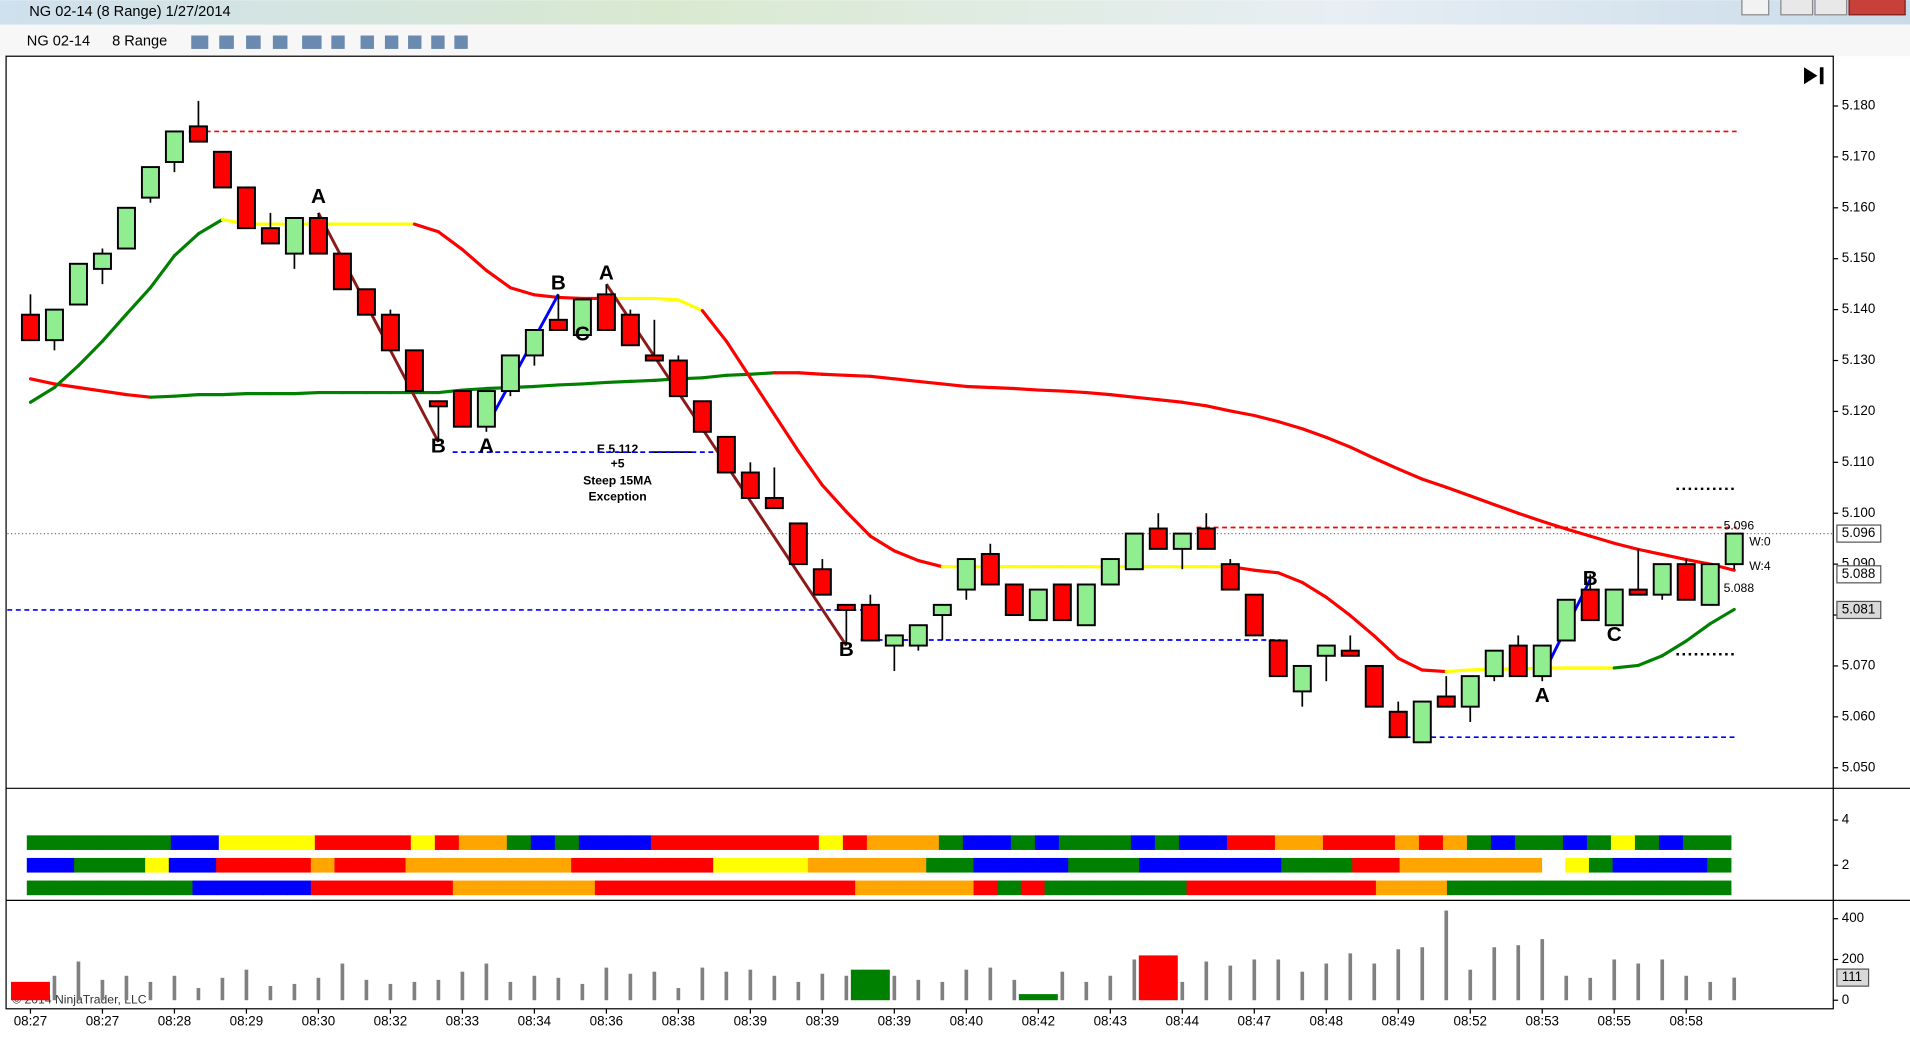 The height and width of the screenshot is (1037, 1910). Describe the element at coordinates (846, 649) in the screenshot. I see `wave-label: B` at that location.